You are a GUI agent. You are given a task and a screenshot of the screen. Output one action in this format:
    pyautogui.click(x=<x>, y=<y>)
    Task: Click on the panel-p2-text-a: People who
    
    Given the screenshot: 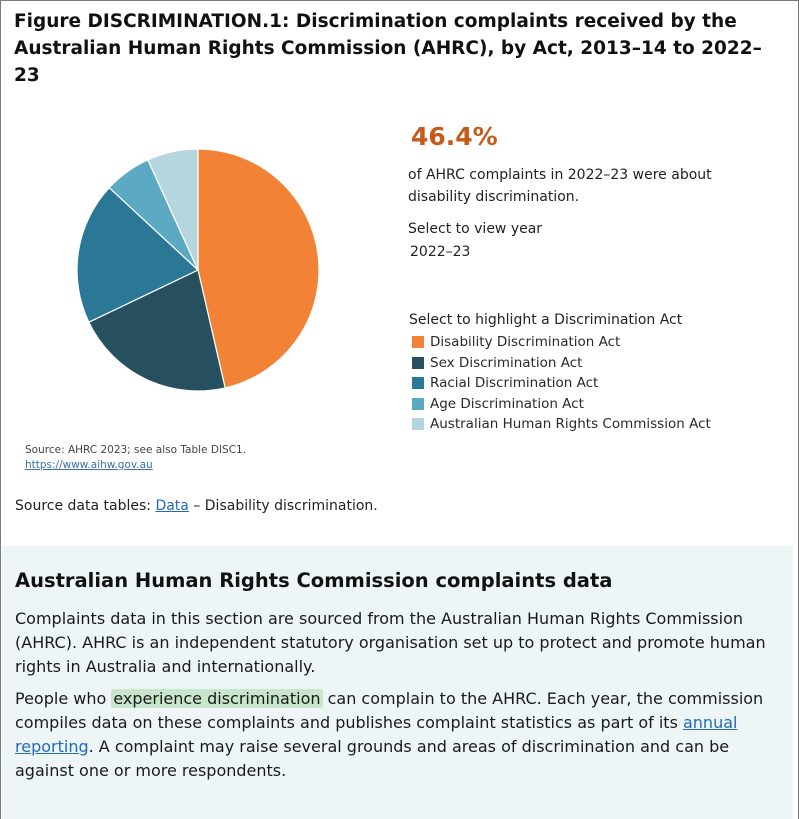 What is the action you would take?
    pyautogui.click(x=63, y=698)
    